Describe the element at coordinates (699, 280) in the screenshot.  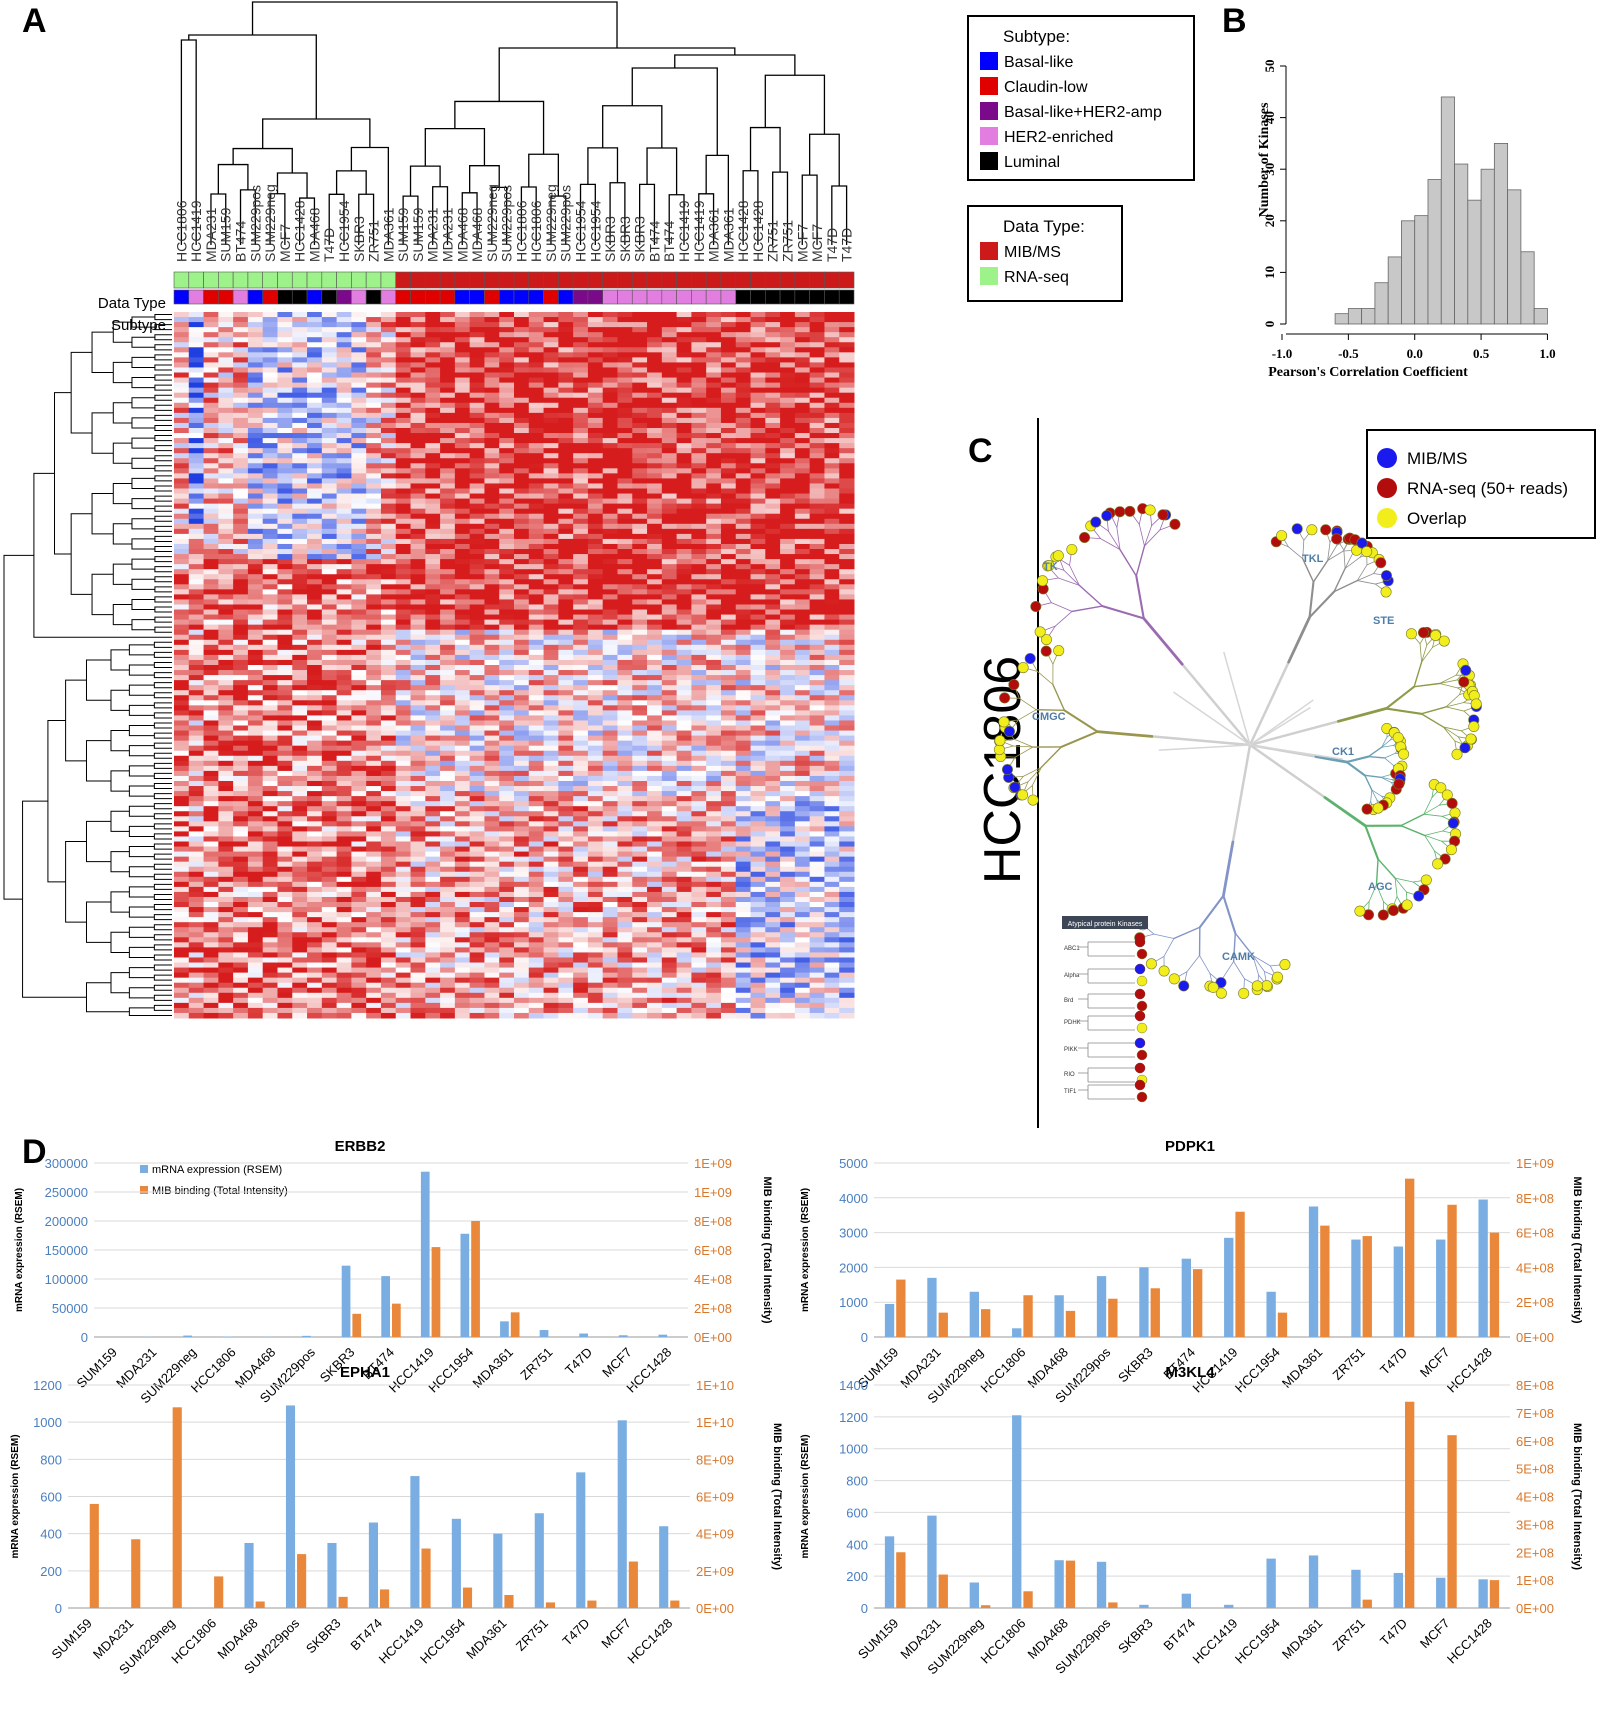
I see `data-type-cell` at that location.